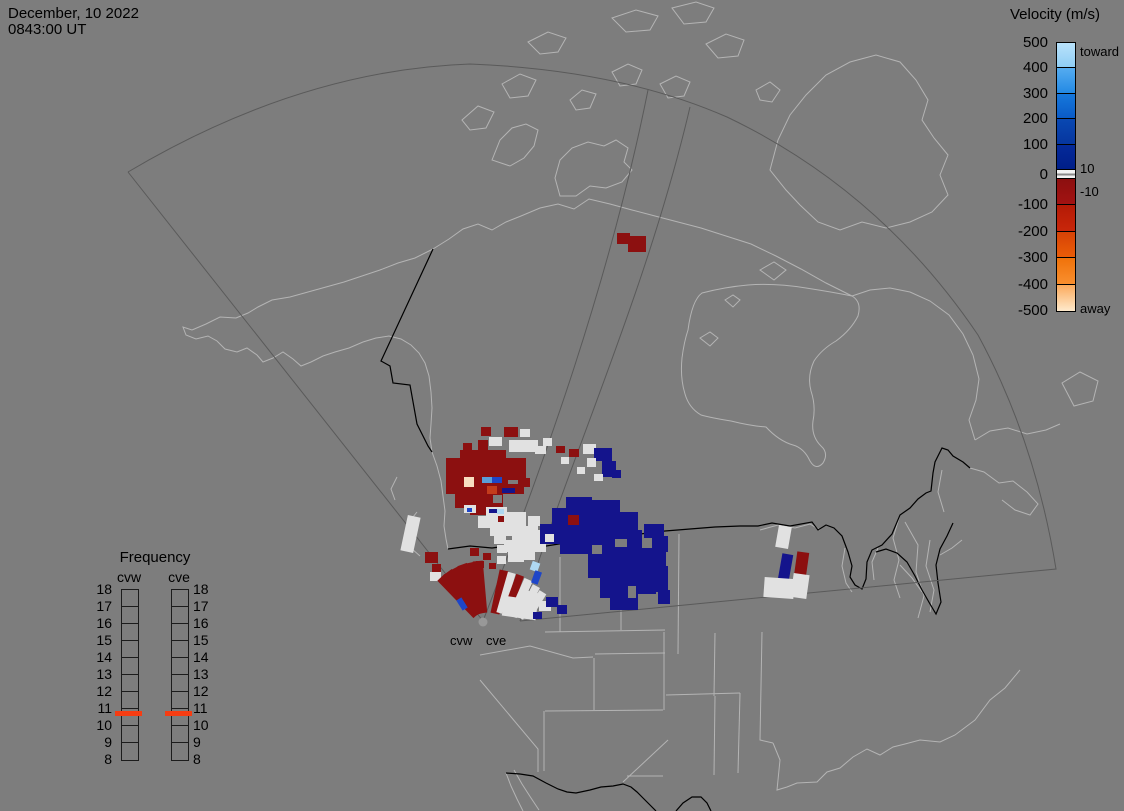 This screenshot has height=811, width=1124. I want to click on alaska-border, so click(407, 350).